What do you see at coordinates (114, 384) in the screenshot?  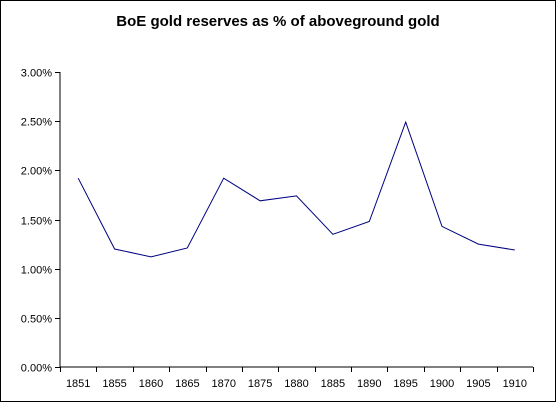 I see `x-tick-label: 1855` at bounding box center [114, 384].